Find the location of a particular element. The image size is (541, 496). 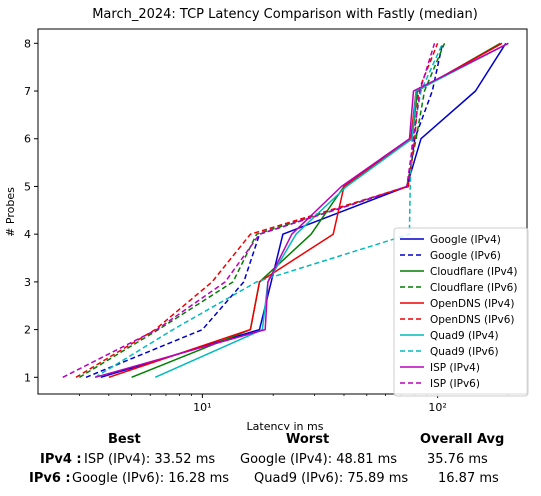

legend-label: Quad9 (IPv4) is located at coordinates (464, 336).